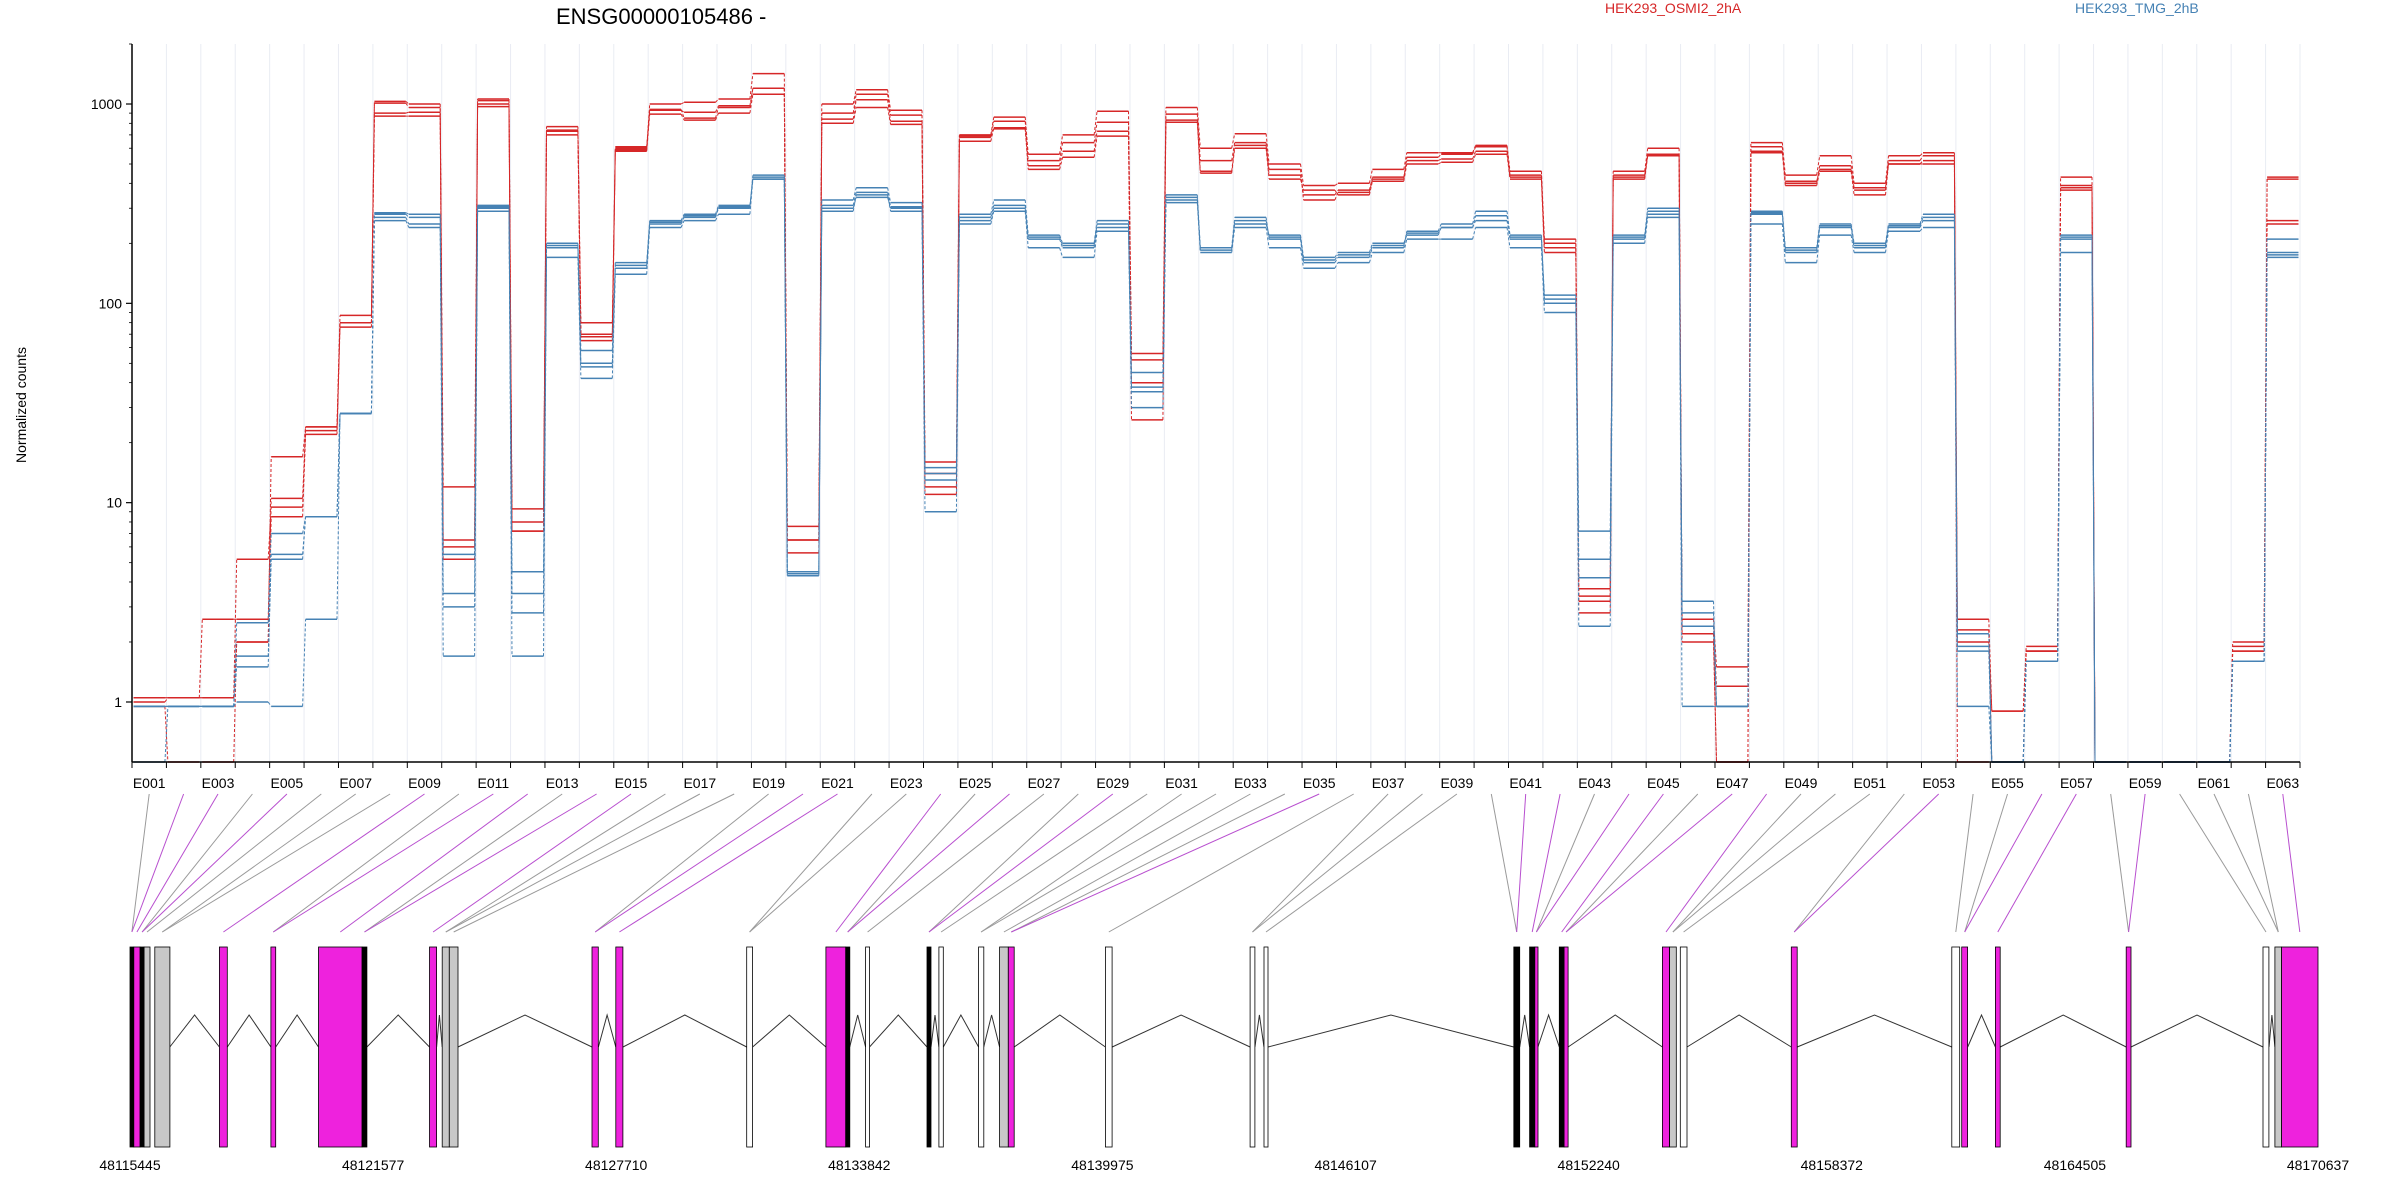  Describe the element at coordinates (424, 783) in the screenshot. I see `exon-label: E009` at that location.